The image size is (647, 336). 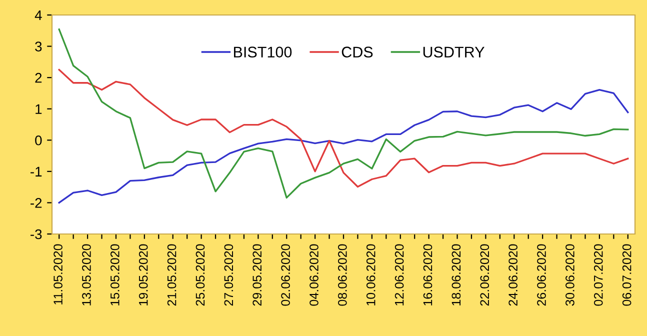 I want to click on x-tick-label: 21.05.2020, so click(x=171, y=275).